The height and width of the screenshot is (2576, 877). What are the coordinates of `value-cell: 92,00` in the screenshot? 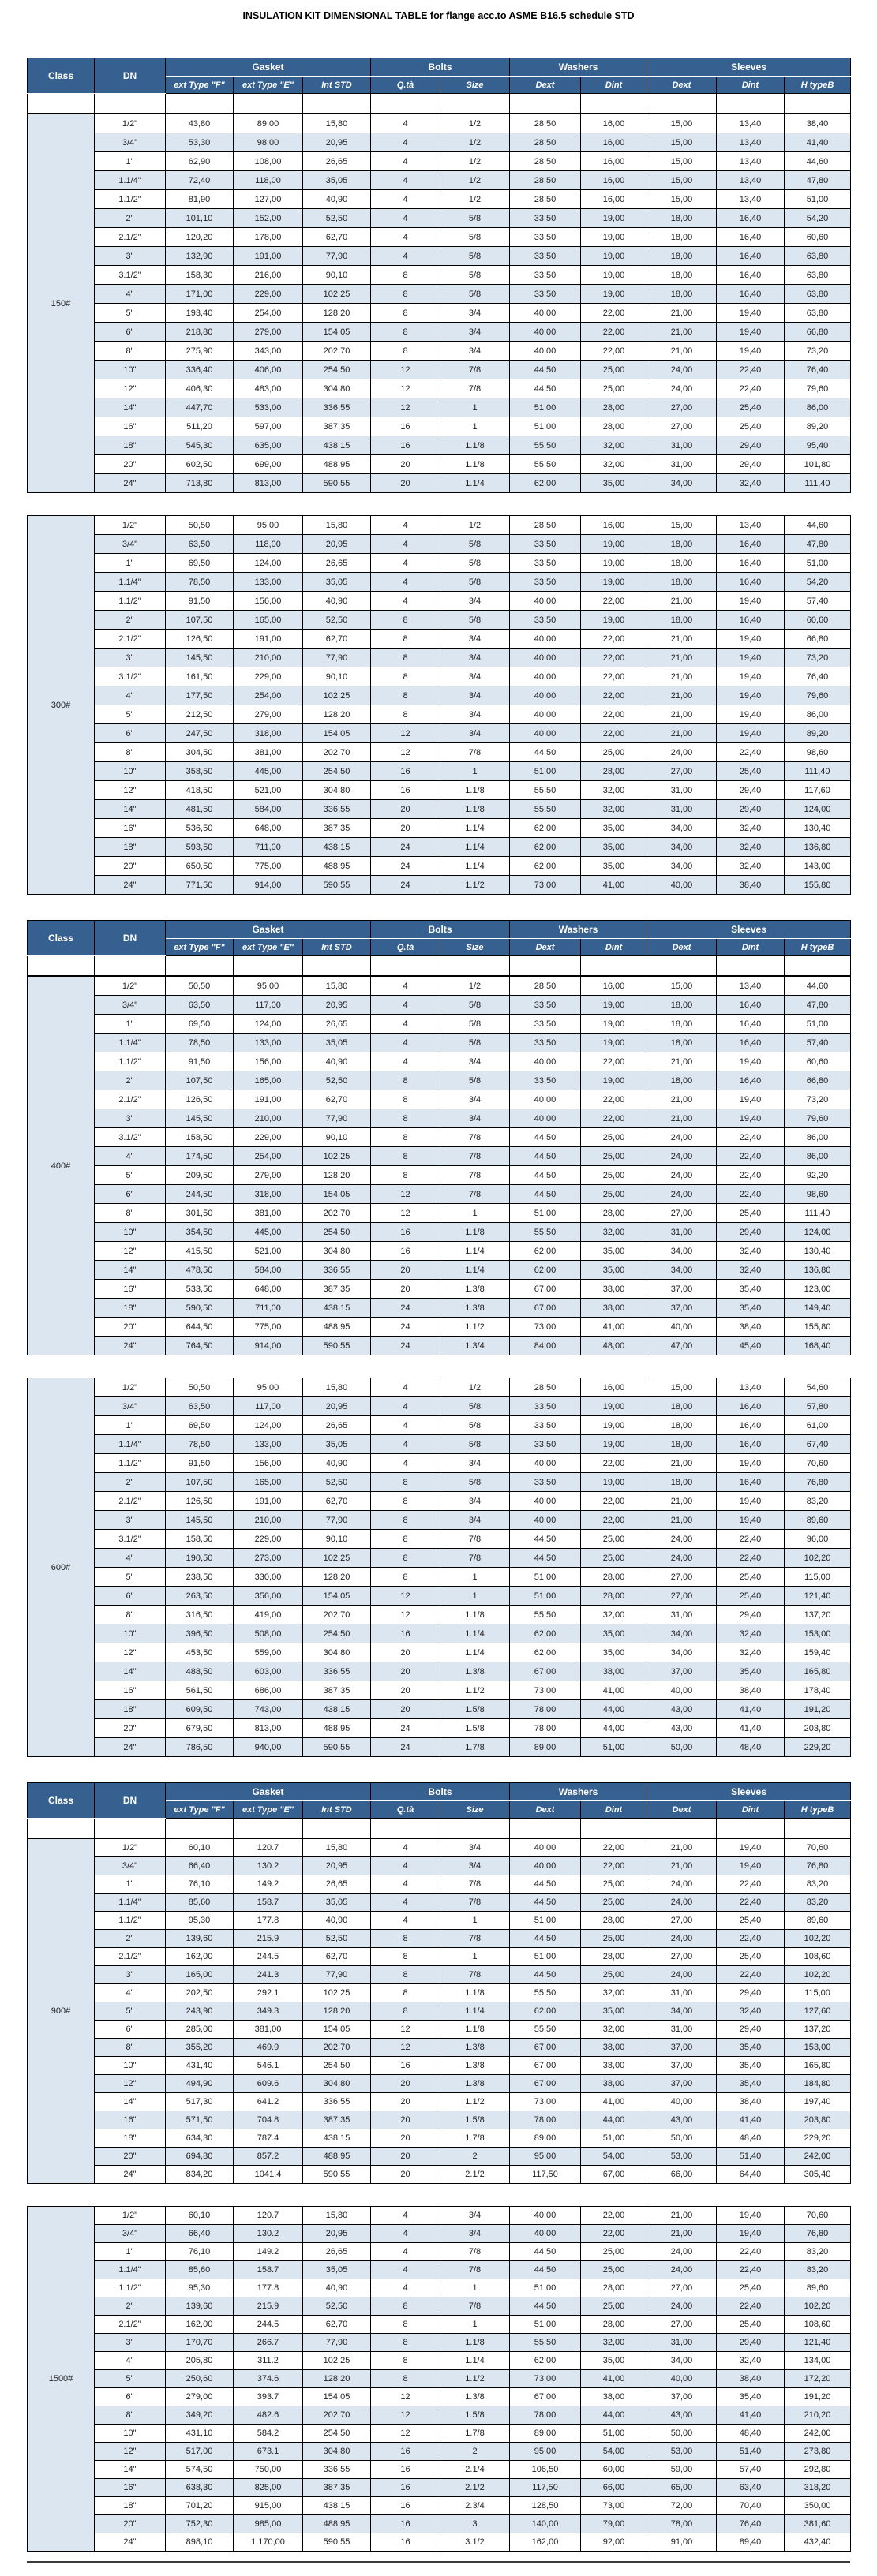 It's located at (613, 2542).